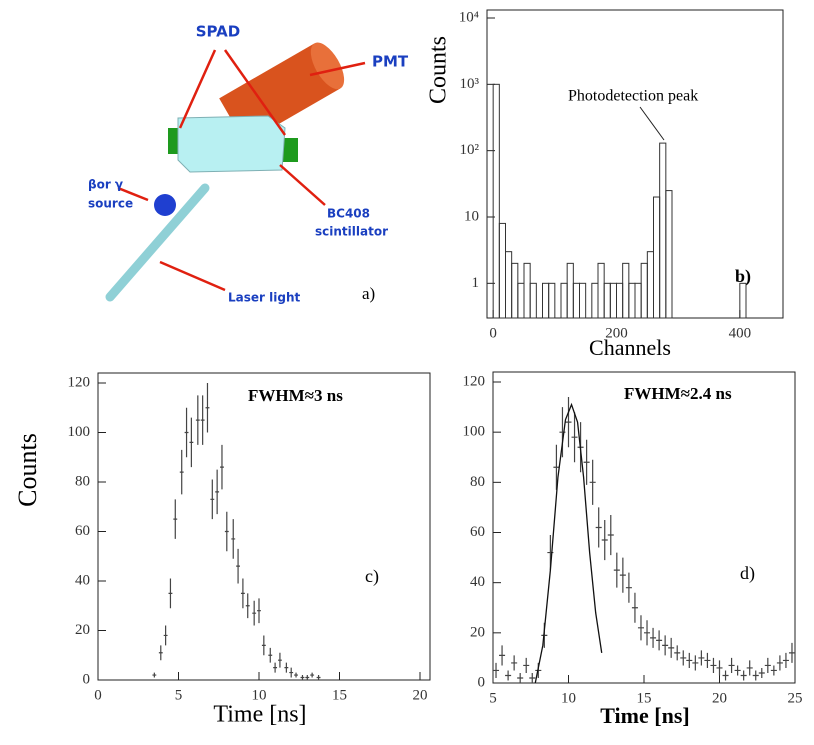 This screenshot has width=814, height=745. I want to click on label: βor γ, so click(105, 185).